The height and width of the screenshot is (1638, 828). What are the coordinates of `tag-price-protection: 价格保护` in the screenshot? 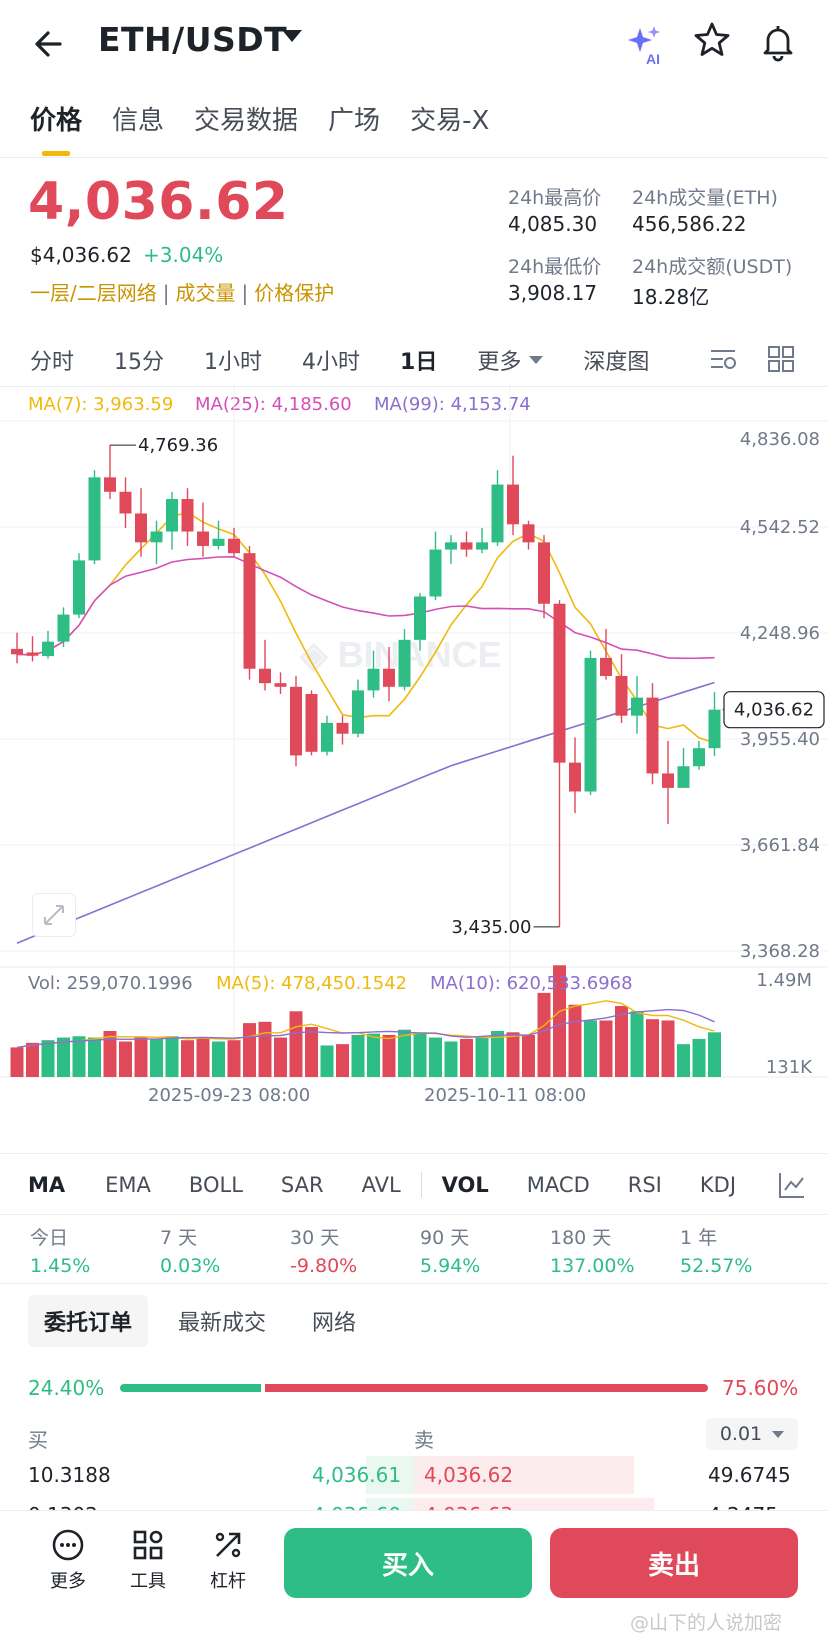 It's located at (294, 293).